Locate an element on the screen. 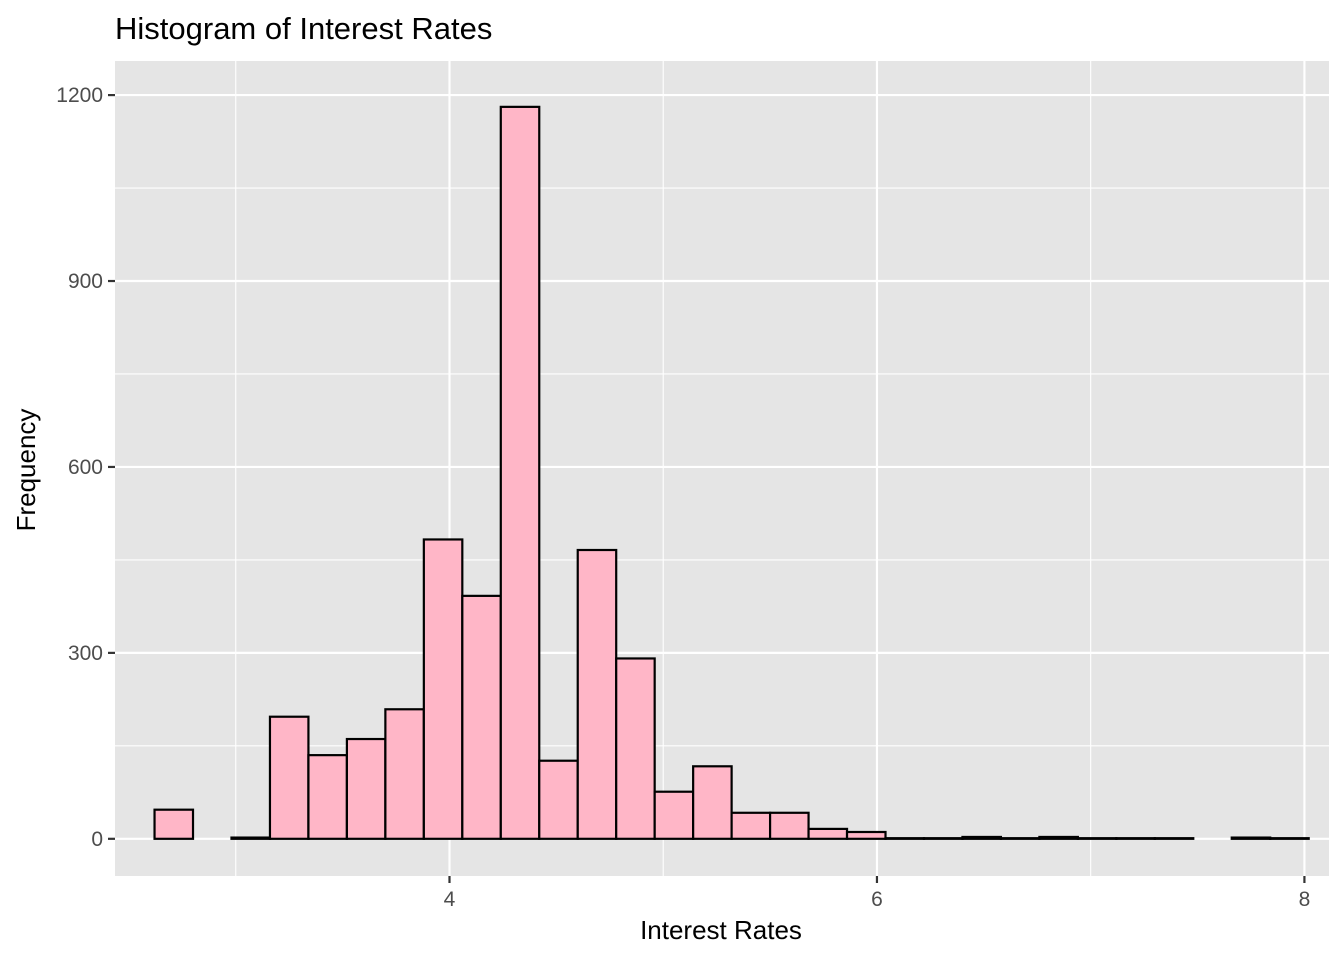 The height and width of the screenshot is (960, 1344). y-tick-label: 1200 is located at coordinates (79, 95).